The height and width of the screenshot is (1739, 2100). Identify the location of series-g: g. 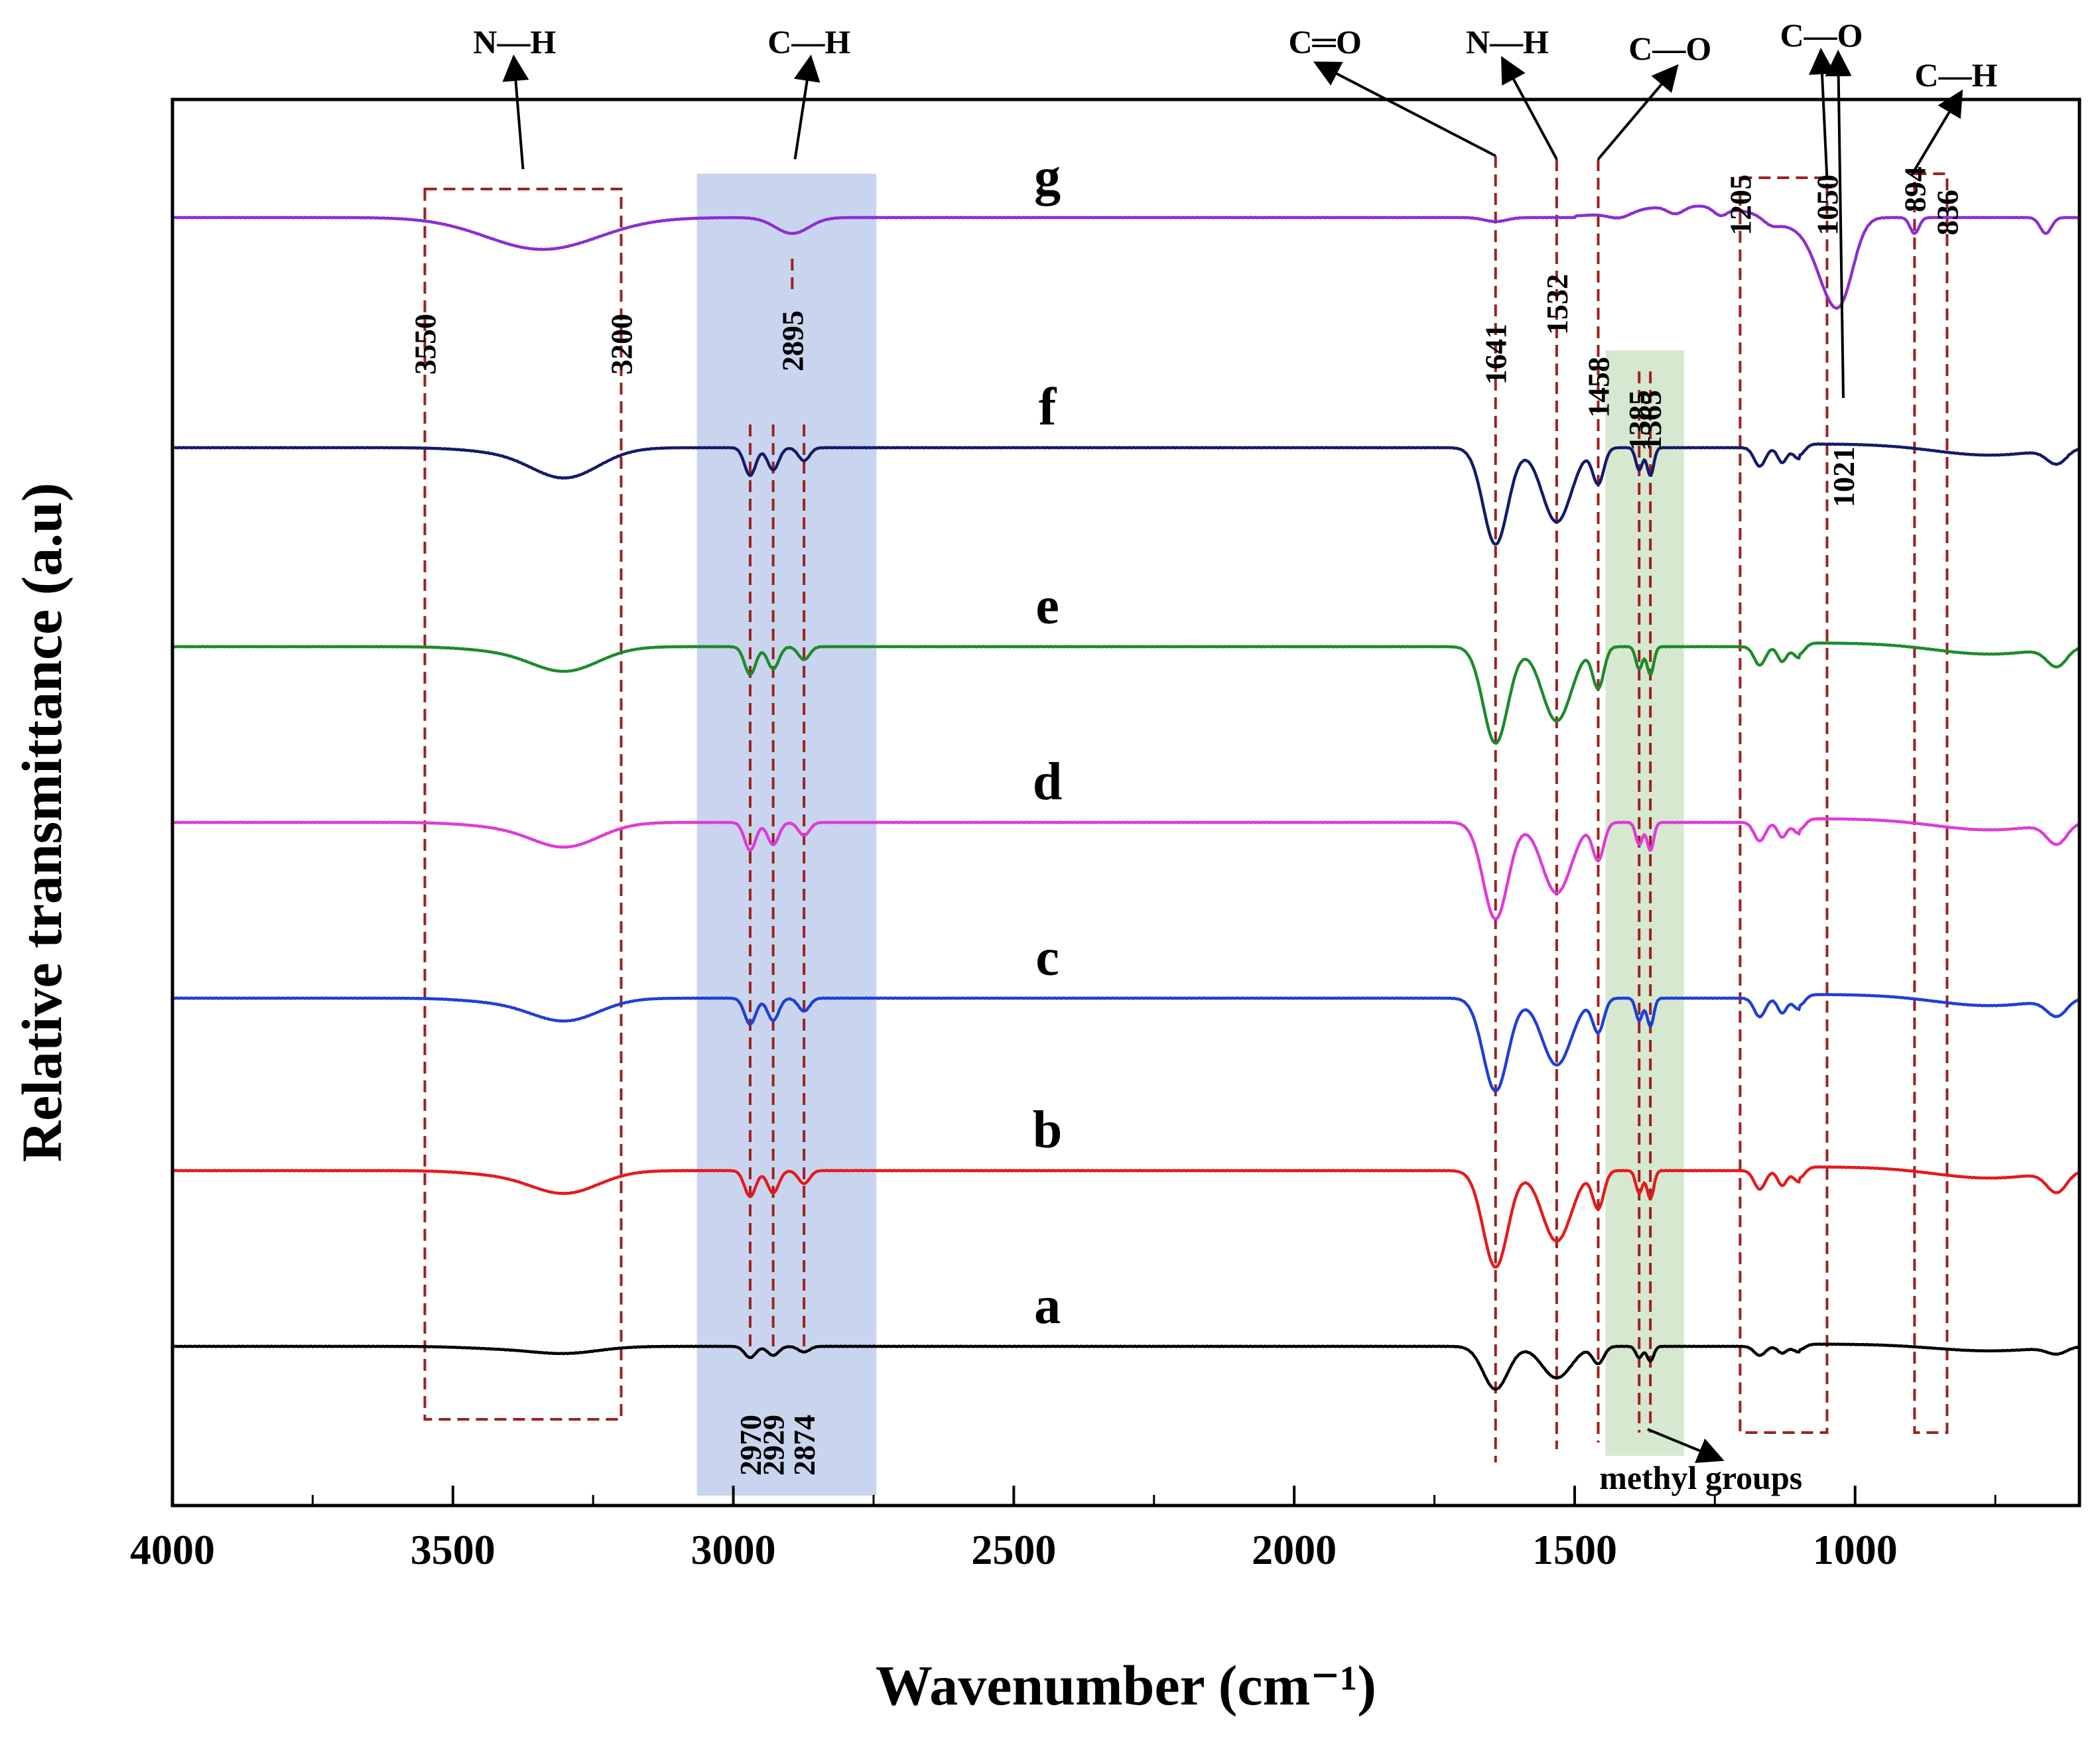
(1126, 229).